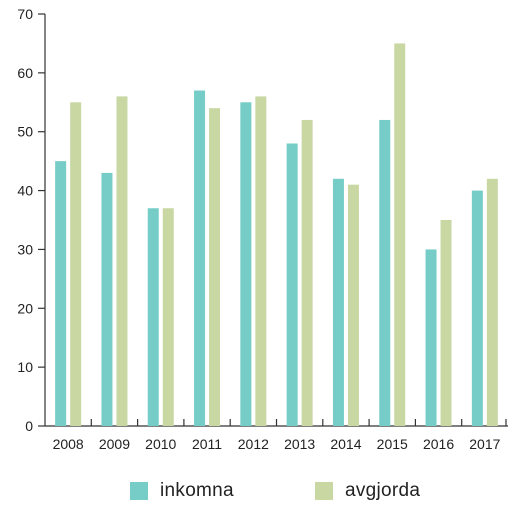 Image resolution: width=510 pixels, height=513 pixels. What do you see at coordinates (307, 272) in the screenshot?
I see `bar-avgjorda-2013` at bounding box center [307, 272].